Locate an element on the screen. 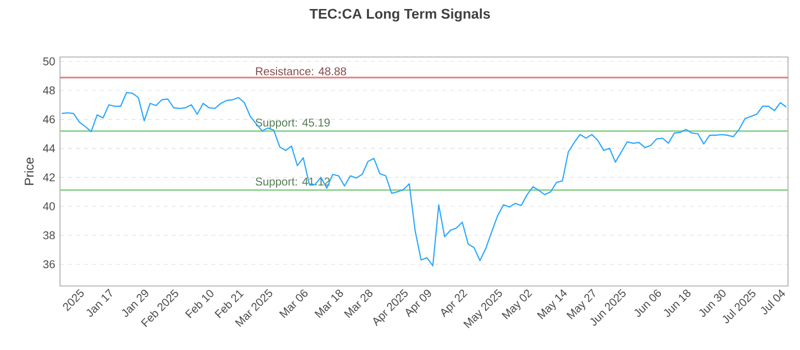 This screenshot has width=800, height=350. chart-title: TEC:CA Long Term Signals is located at coordinates (400, 15).